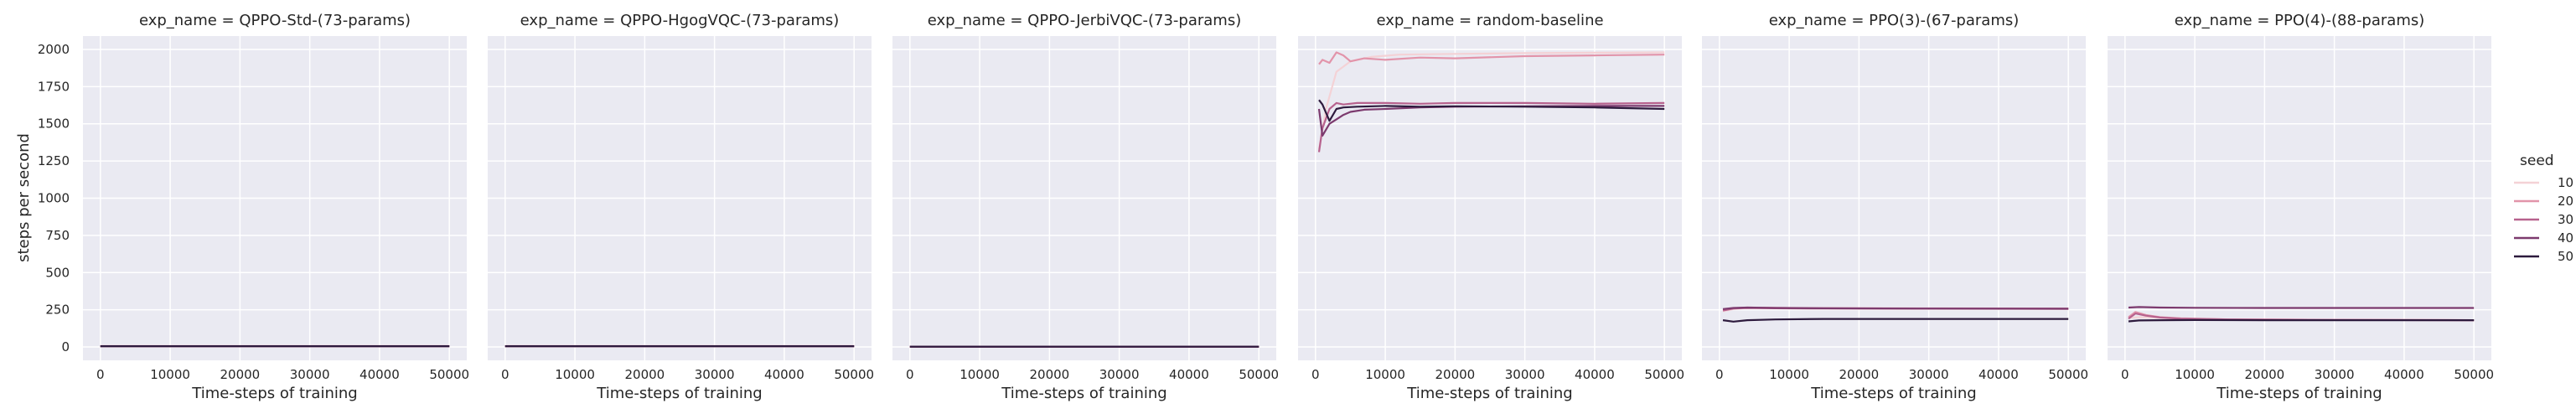  What do you see at coordinates (2565, 256) in the screenshot?
I see `legend-label: 50` at bounding box center [2565, 256].